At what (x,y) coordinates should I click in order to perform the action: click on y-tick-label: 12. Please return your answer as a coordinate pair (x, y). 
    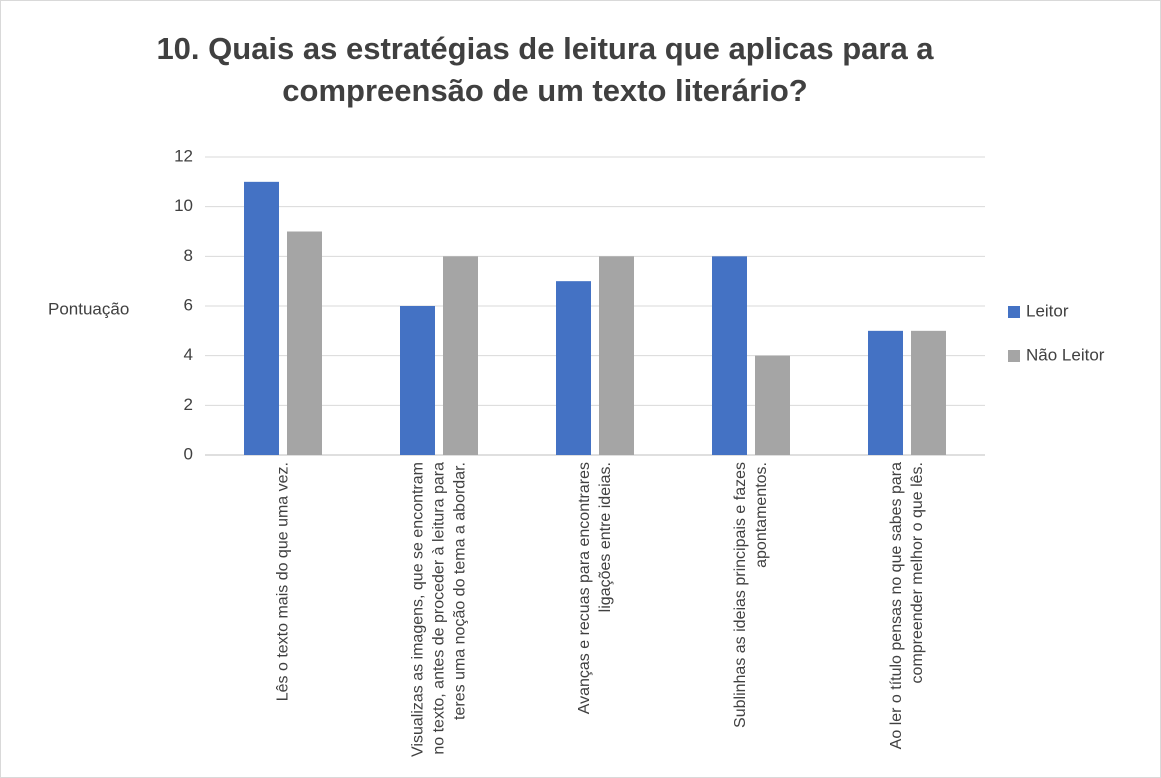
    Looking at the image, I should click on (183, 155).